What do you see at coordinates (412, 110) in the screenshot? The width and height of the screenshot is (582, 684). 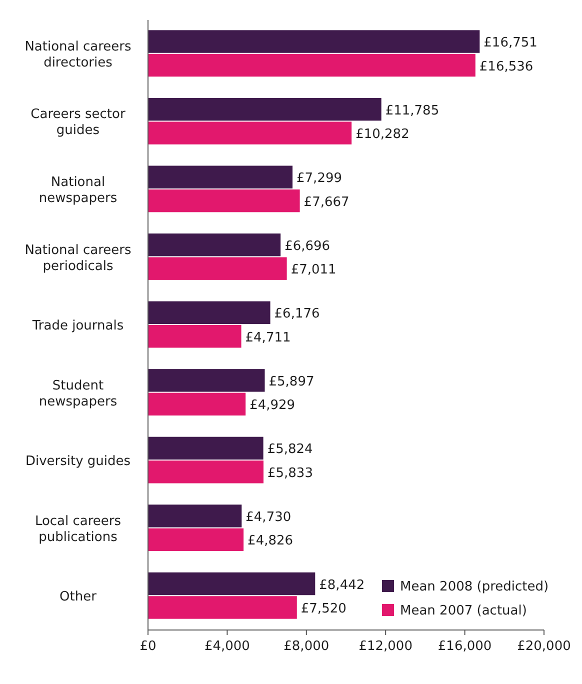 I see `data-label: £11,785` at bounding box center [412, 110].